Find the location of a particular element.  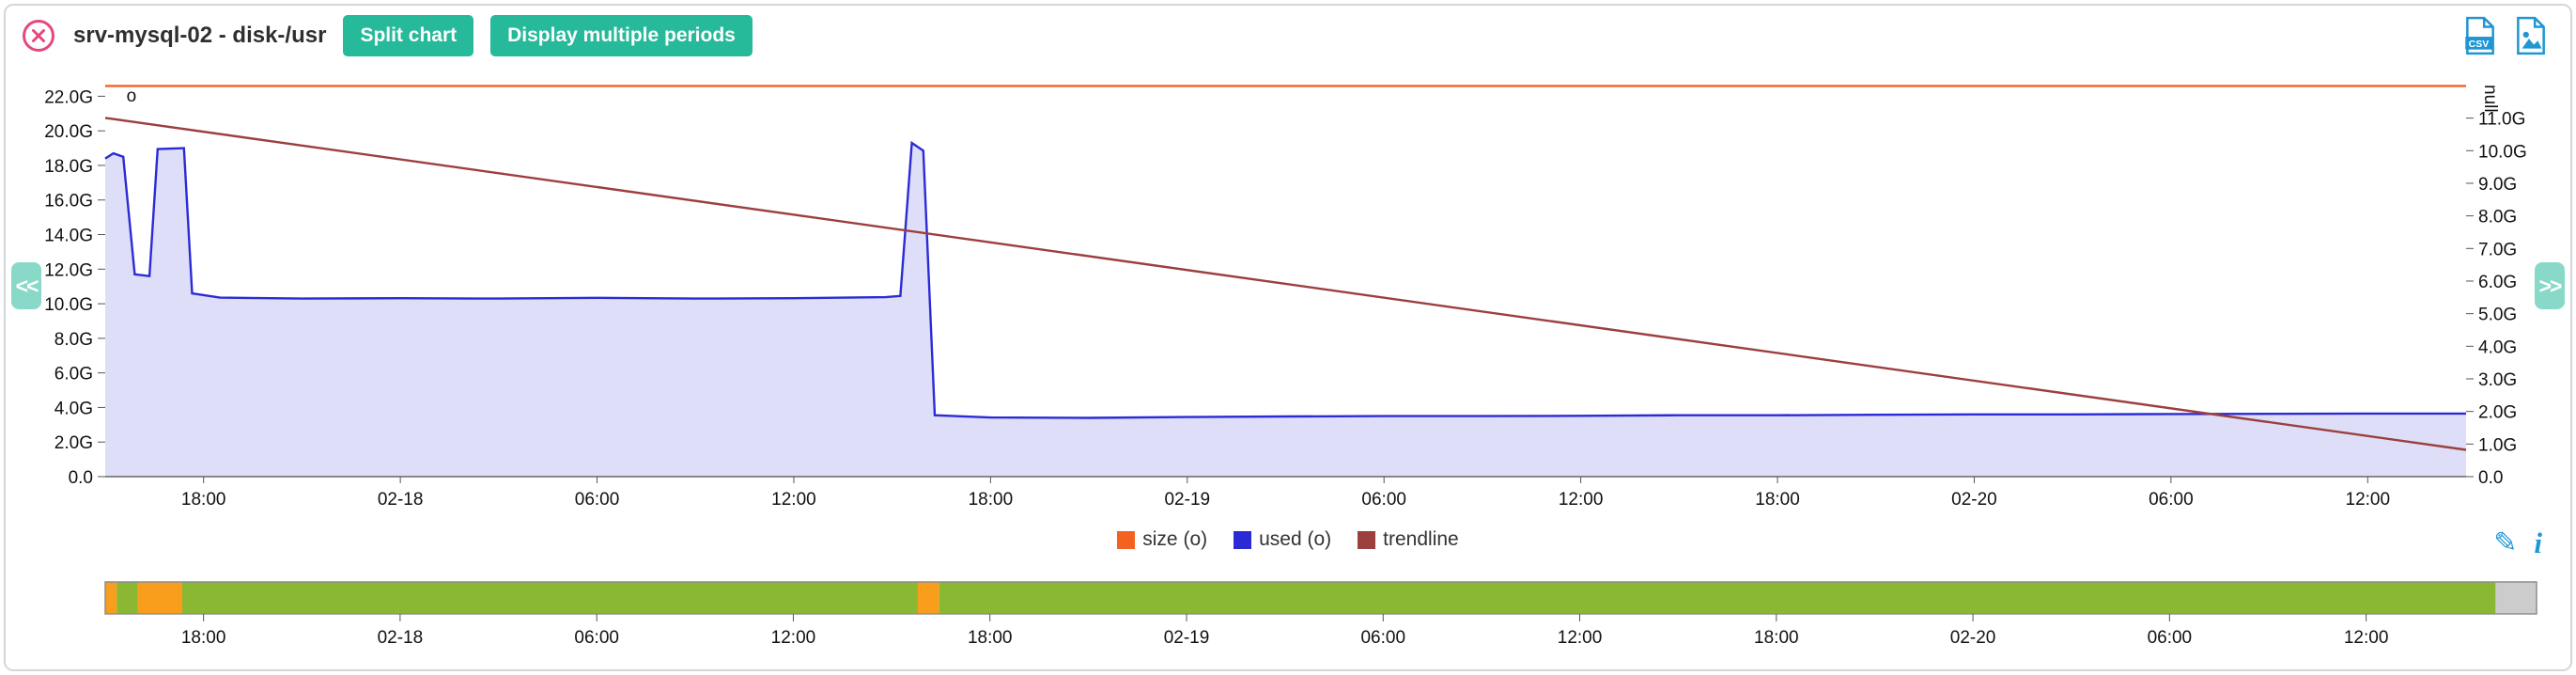

legend-item: used (o) is located at coordinates (1282, 539).